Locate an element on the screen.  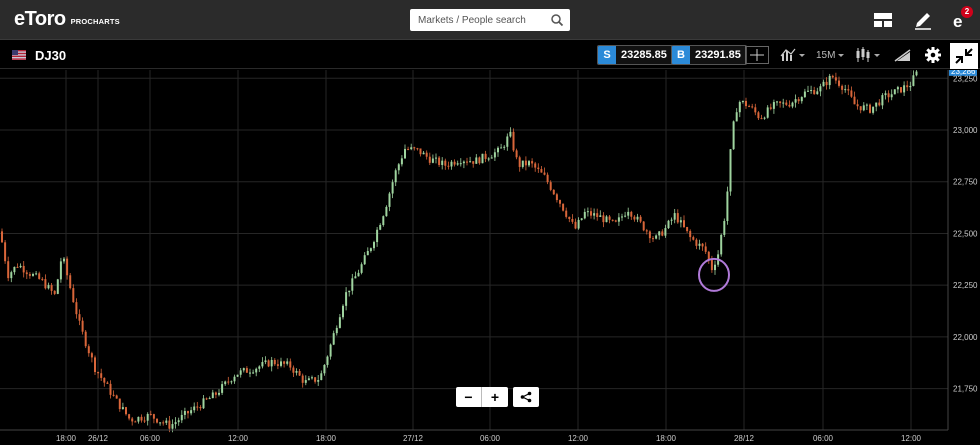
buy-button: B 23291.85 is located at coordinates (709, 55).